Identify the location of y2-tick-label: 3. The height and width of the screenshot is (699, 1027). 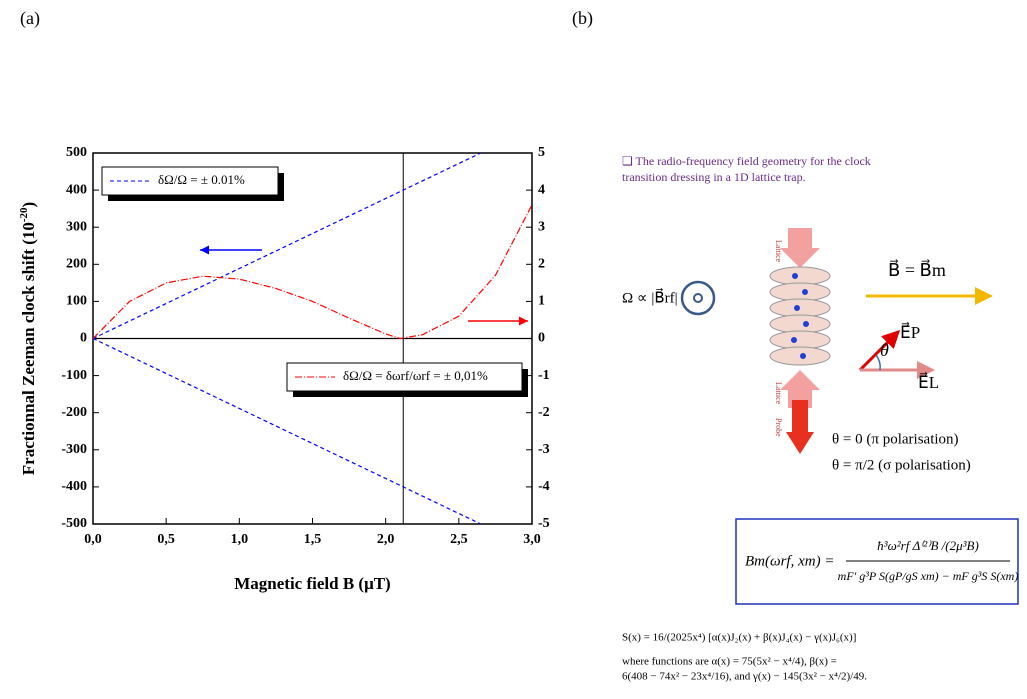
(541, 226).